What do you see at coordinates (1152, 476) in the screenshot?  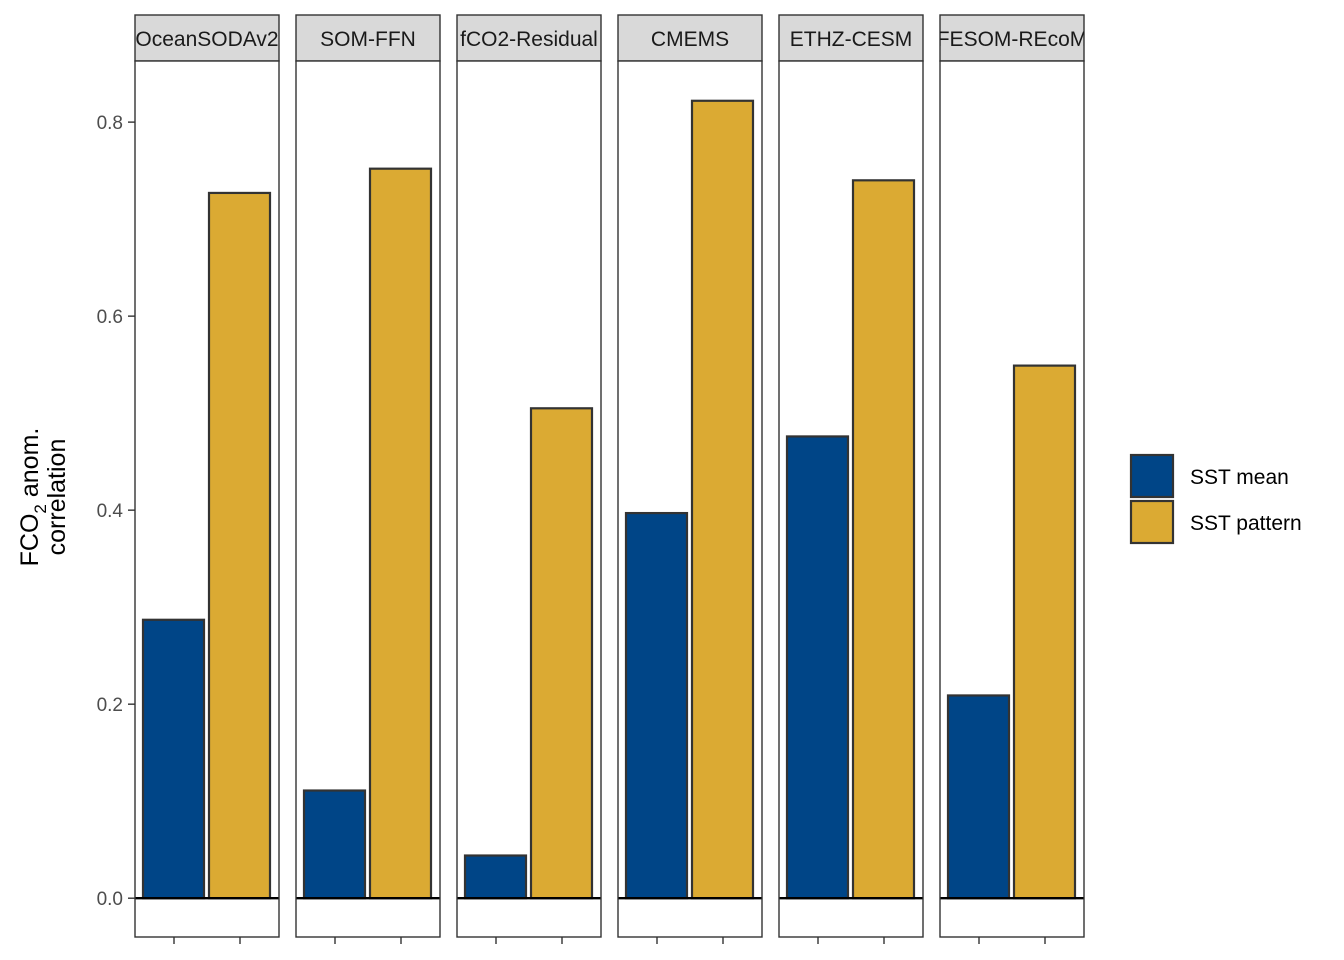 I see `legend-key-sst-mean` at bounding box center [1152, 476].